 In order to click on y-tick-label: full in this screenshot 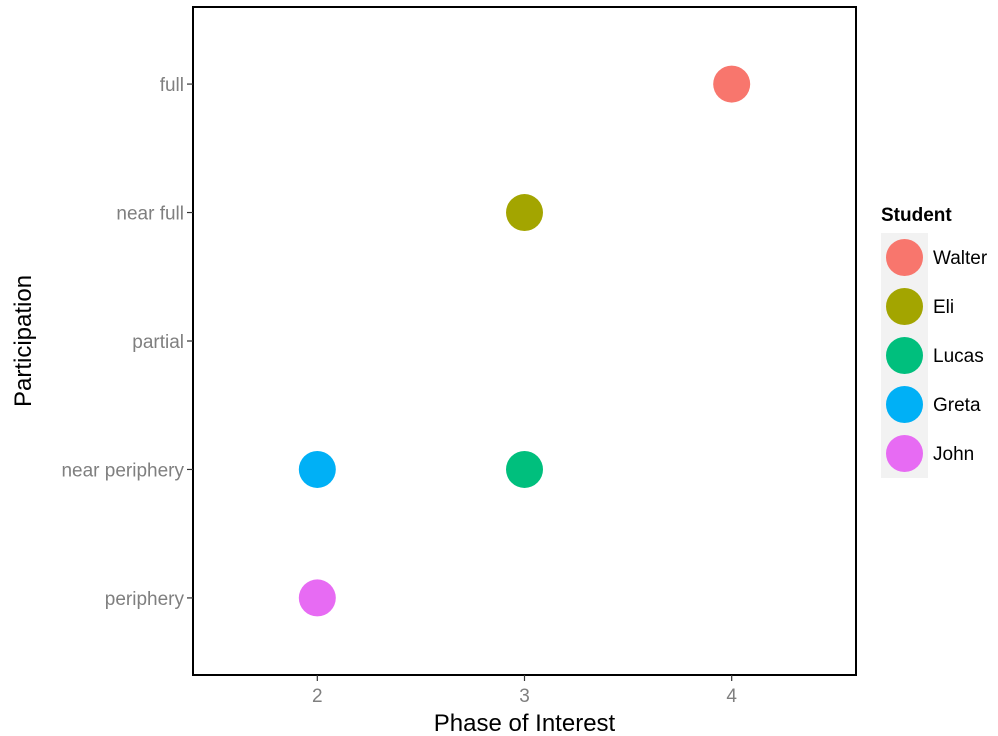, I will do `click(172, 85)`.